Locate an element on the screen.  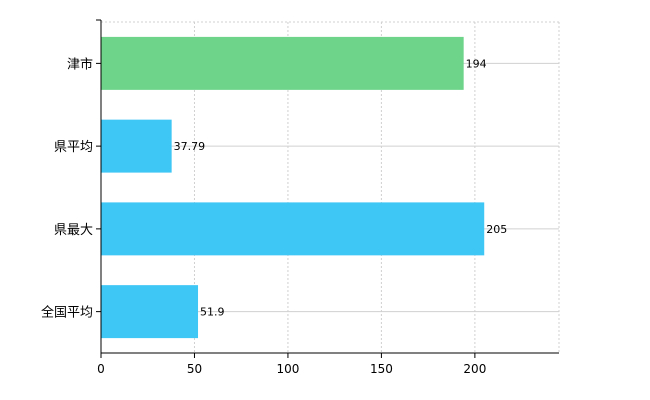
category-label: 津市 is located at coordinates (80, 64).